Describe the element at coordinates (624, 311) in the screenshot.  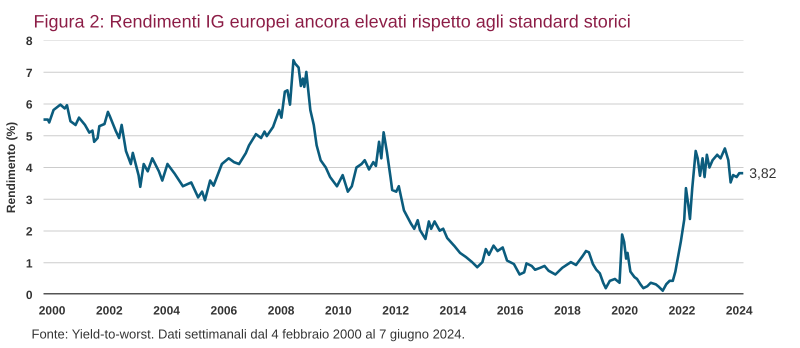
I see `x-tick-label: 2020` at that location.